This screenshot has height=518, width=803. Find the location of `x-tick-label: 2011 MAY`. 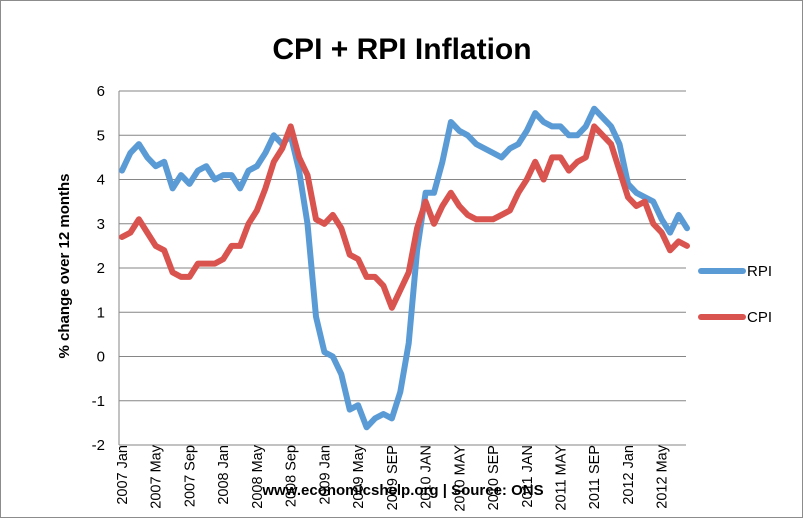

x-tick-label: 2011 MAY is located at coordinates (562, 478).